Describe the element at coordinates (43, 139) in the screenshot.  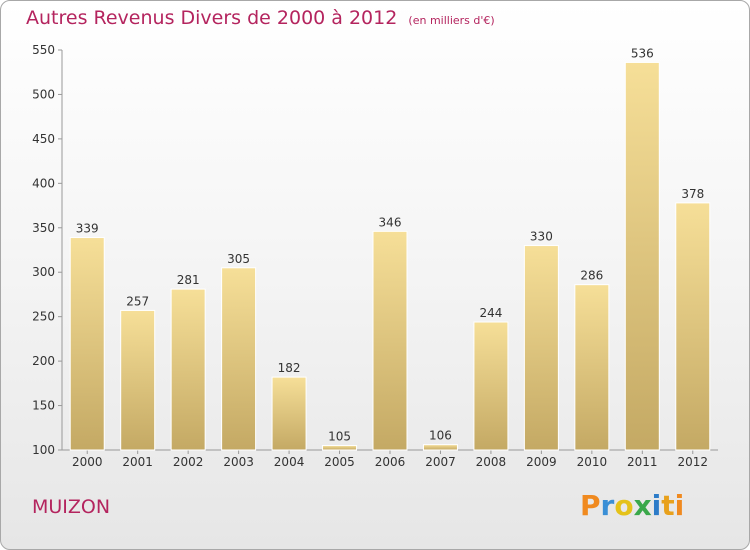
I see `y-tick-label: 450` at that location.